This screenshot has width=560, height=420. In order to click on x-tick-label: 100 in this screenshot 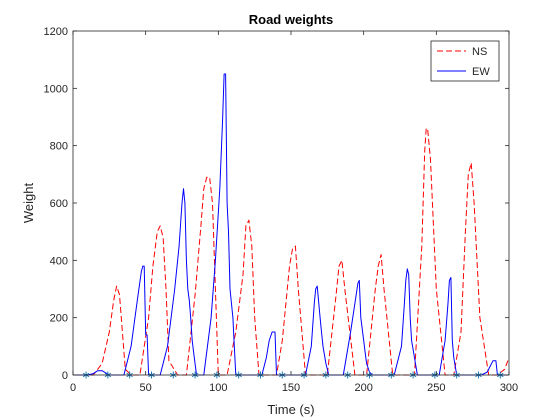, I will do `click(218, 388)`.